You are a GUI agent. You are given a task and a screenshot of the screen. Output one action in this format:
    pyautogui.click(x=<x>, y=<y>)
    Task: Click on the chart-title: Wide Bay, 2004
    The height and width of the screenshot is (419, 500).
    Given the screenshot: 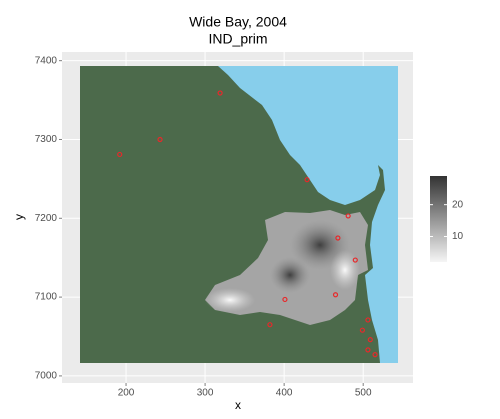 What is the action you would take?
    pyautogui.click(x=238, y=22)
    